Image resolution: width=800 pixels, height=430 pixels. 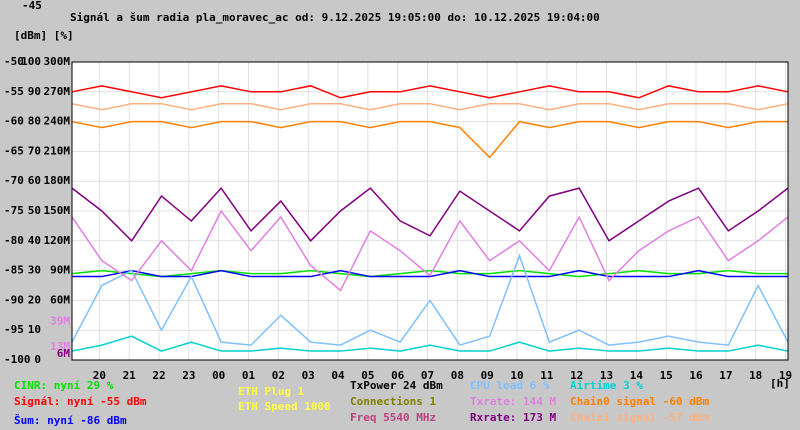 What do you see at coordinates (60, 299) in the screenshot?
I see `y3-tick-label: 60M` at bounding box center [60, 299].